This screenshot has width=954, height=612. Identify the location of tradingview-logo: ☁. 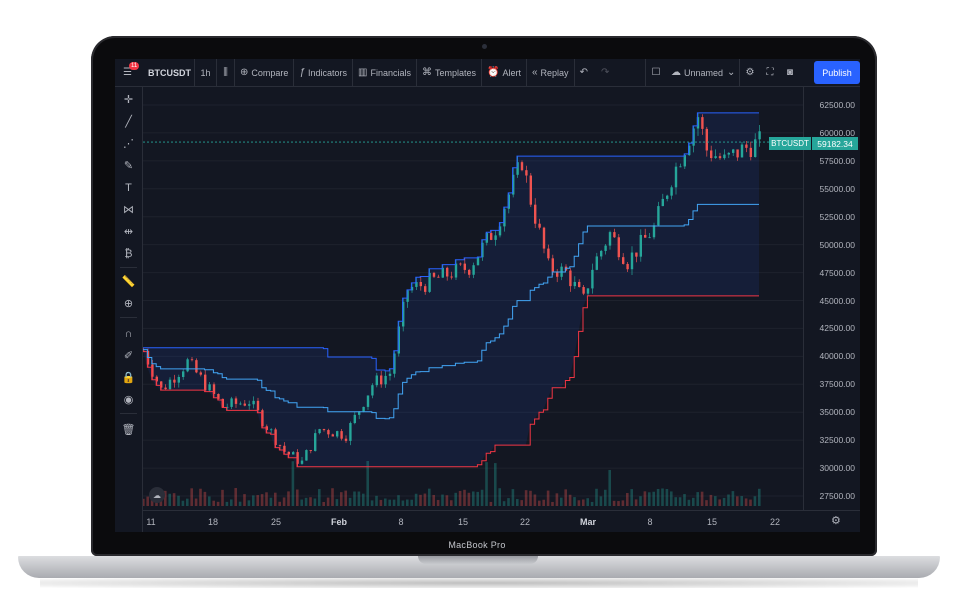
(157, 495).